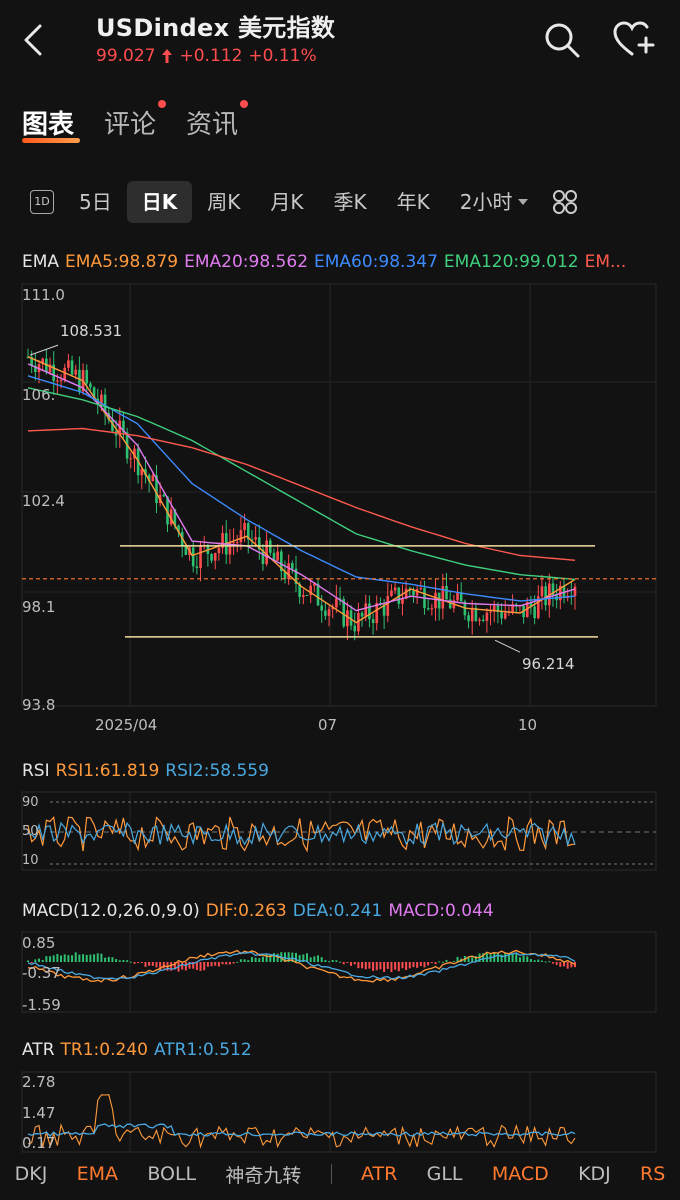 The height and width of the screenshot is (1200, 680). I want to click on y-tick: 102.4, so click(43, 501).